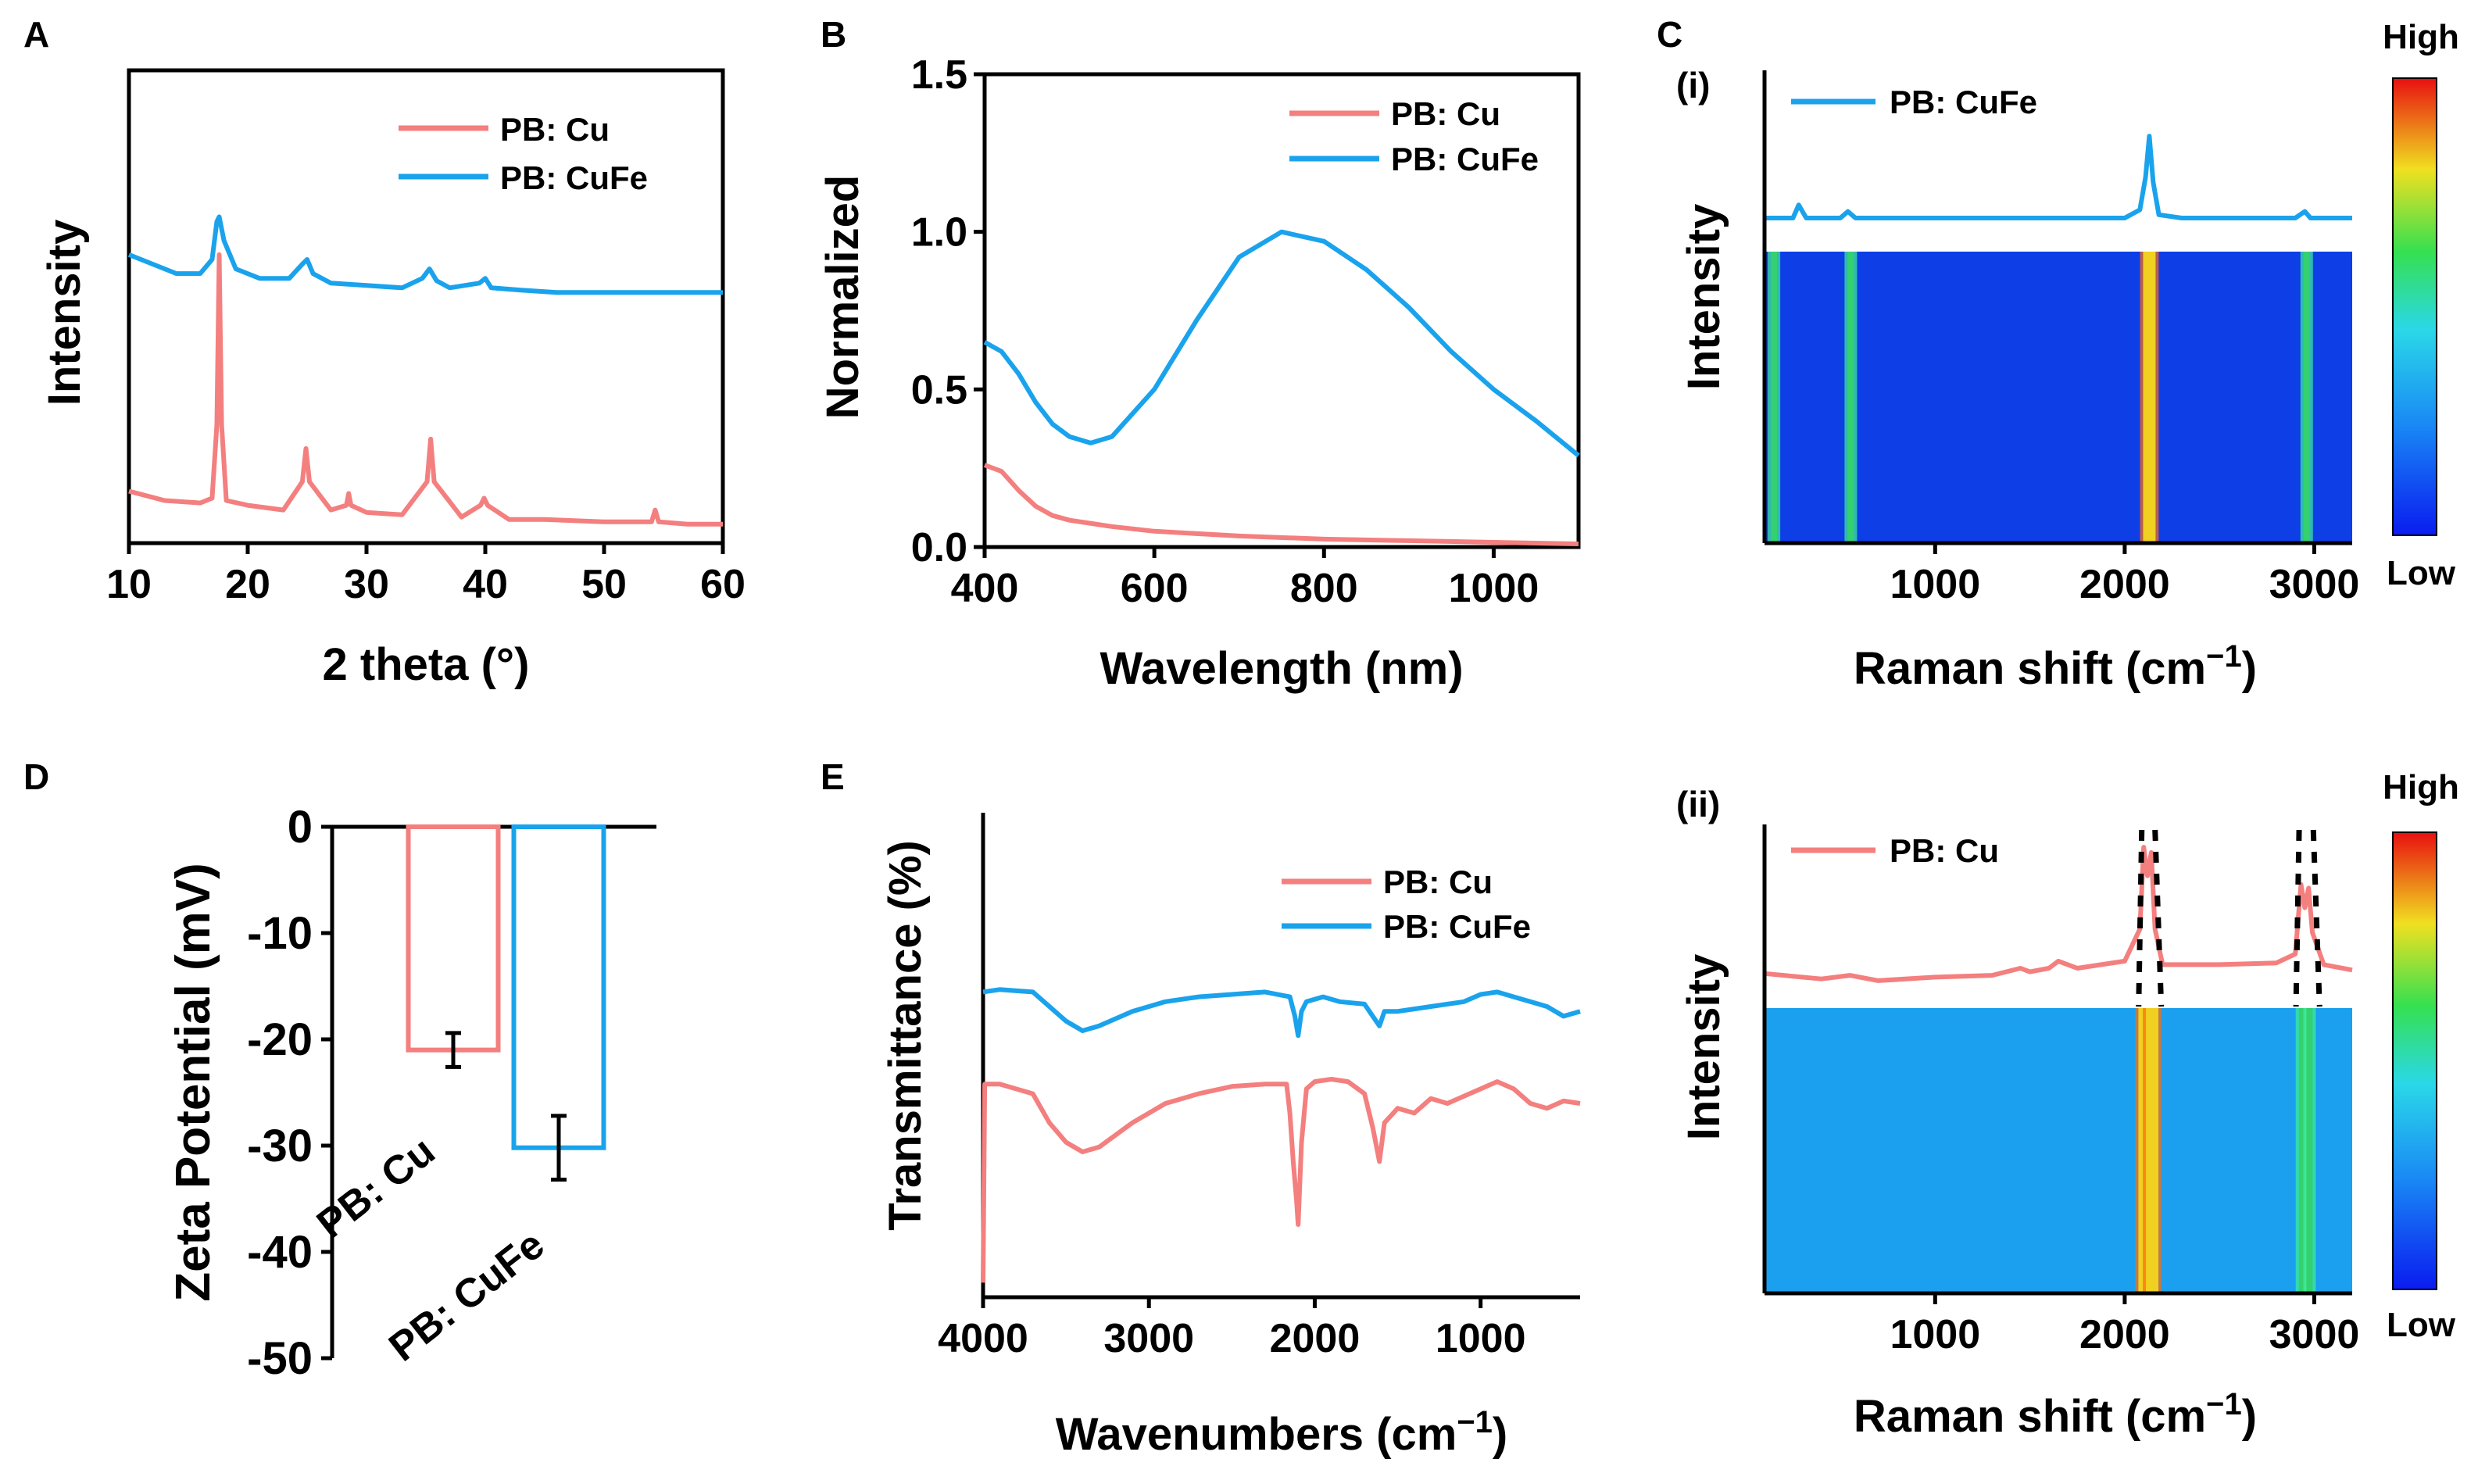 The height and width of the screenshot is (1484, 2478). I want to click on e-tick-label-1000: 1000, so click(1481, 1338).